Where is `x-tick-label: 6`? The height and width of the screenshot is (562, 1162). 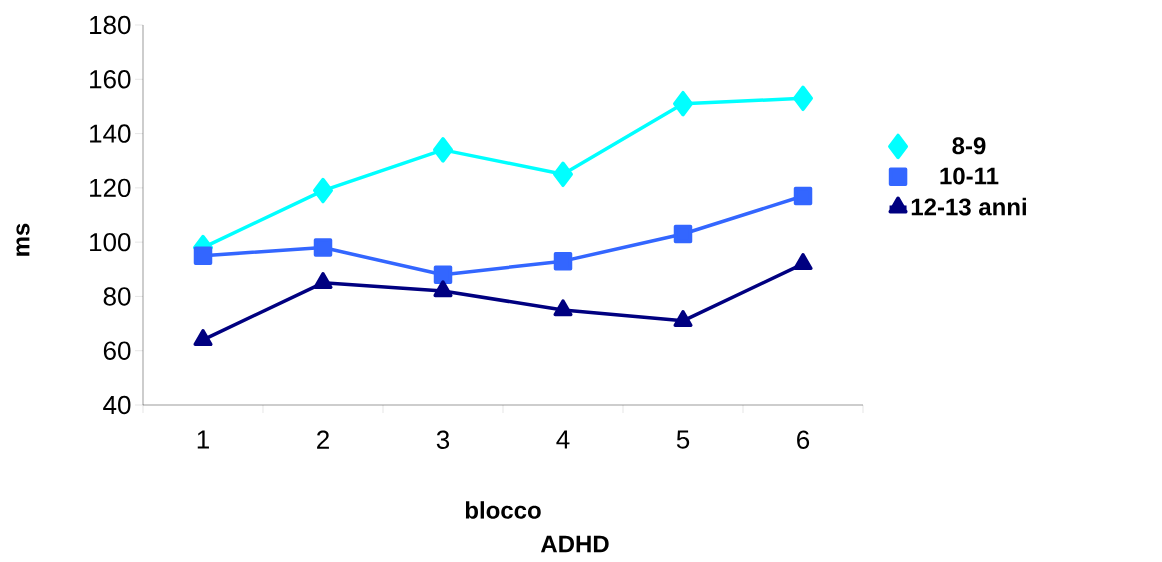
x-tick-label: 6 is located at coordinates (803, 439).